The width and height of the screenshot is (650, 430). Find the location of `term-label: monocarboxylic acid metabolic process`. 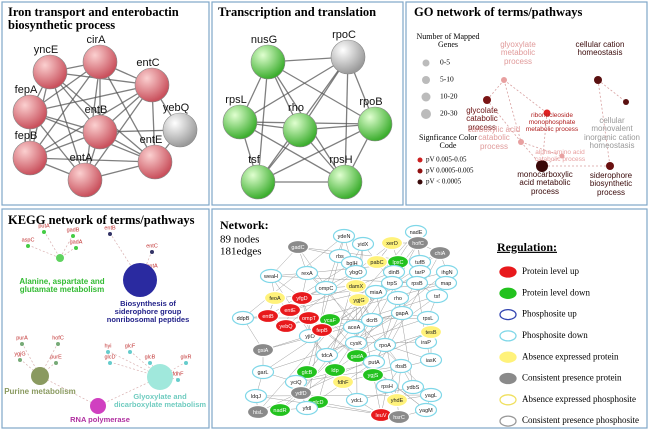

term-label: monocarboxylic acid metabolic process is located at coordinates (545, 183).